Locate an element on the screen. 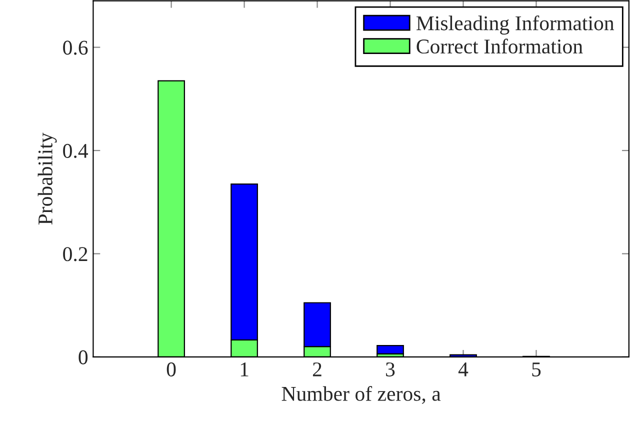  y-tick-label: 0.2 is located at coordinates (75, 254).